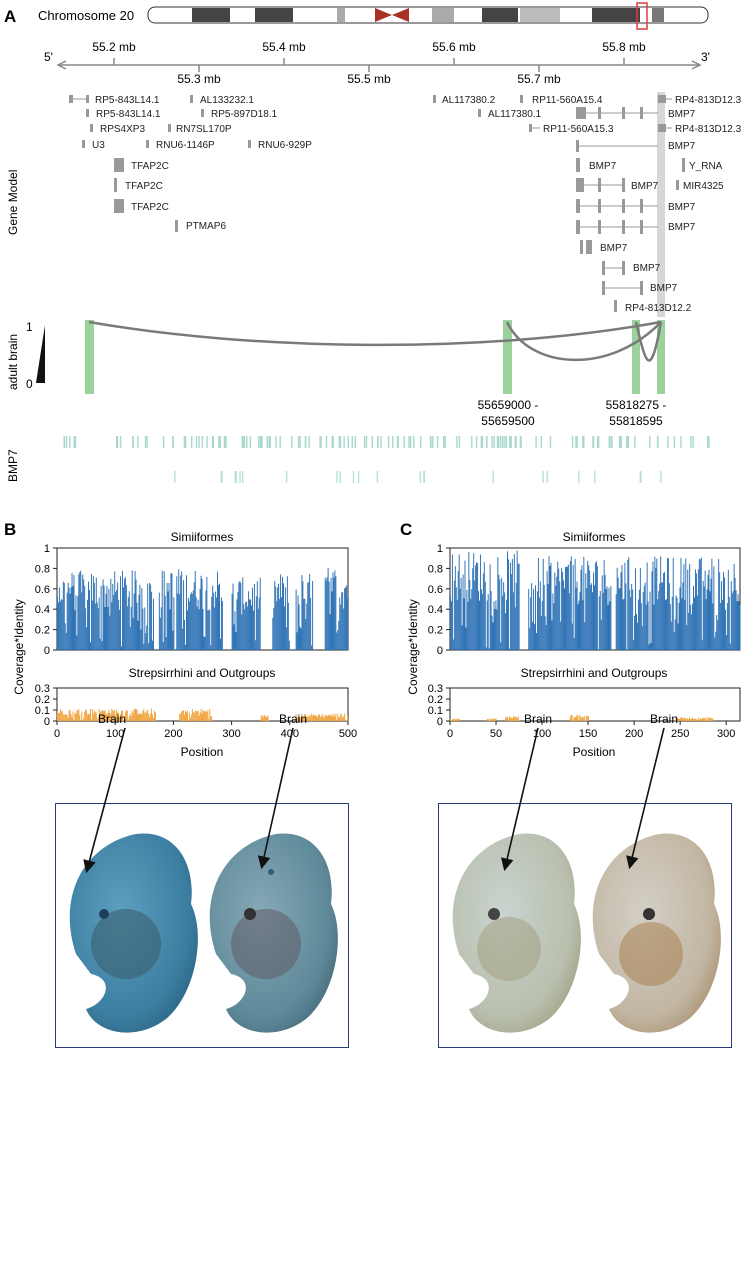  Describe the element at coordinates (199, 79) in the screenshot. I see `tick-55-3: 55.3 mb` at that location.